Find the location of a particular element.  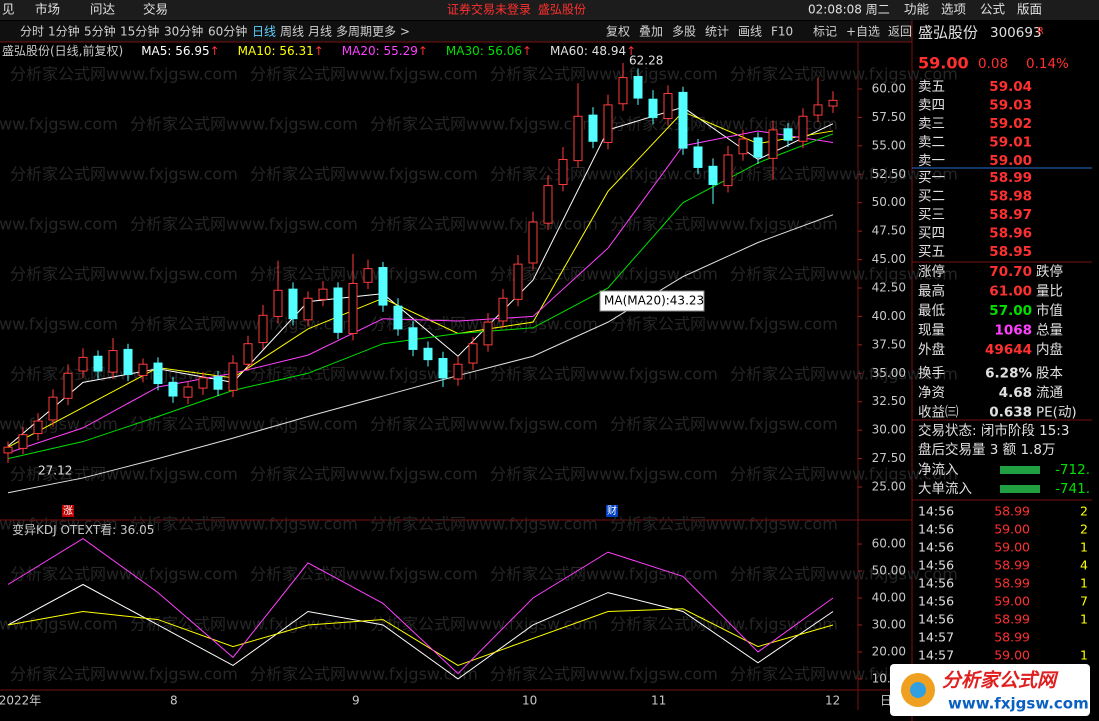

period-tab: 15分钟 is located at coordinates (139, 31).